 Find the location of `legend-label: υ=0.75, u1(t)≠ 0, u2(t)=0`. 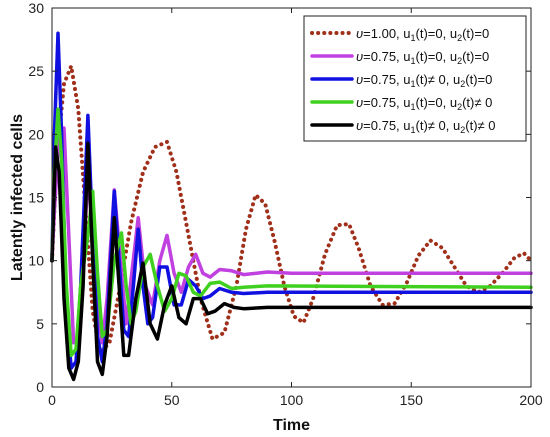

legend-label: υ=0.75, u1(t)≠ 0, u2(t)=0 is located at coordinates (424, 80).